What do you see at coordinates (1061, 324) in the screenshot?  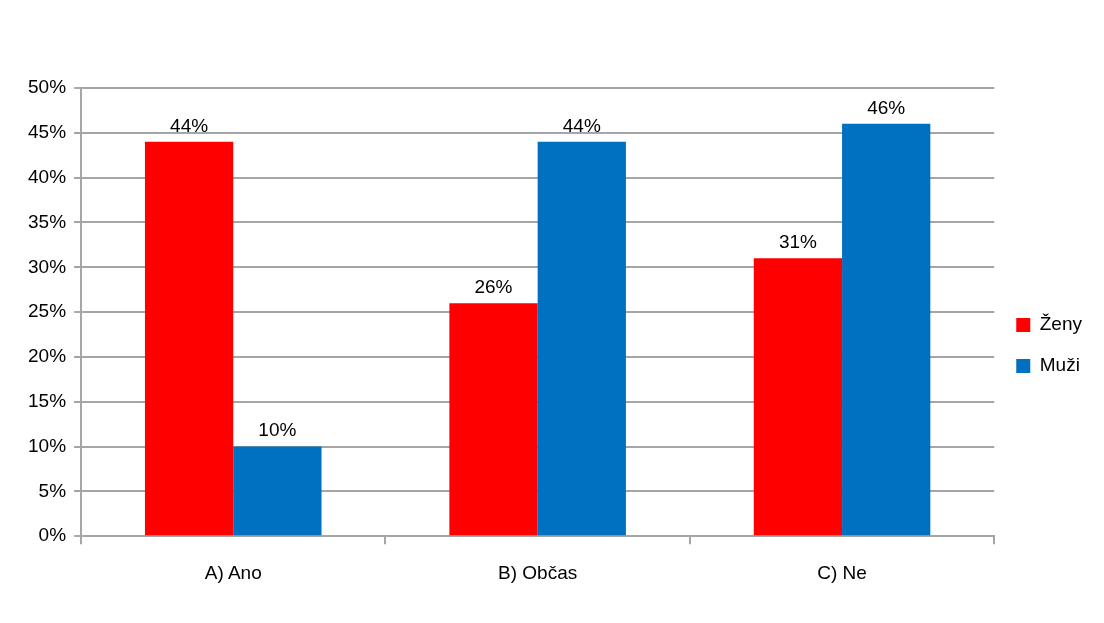 I see `legend-label: Ženy` at bounding box center [1061, 324].